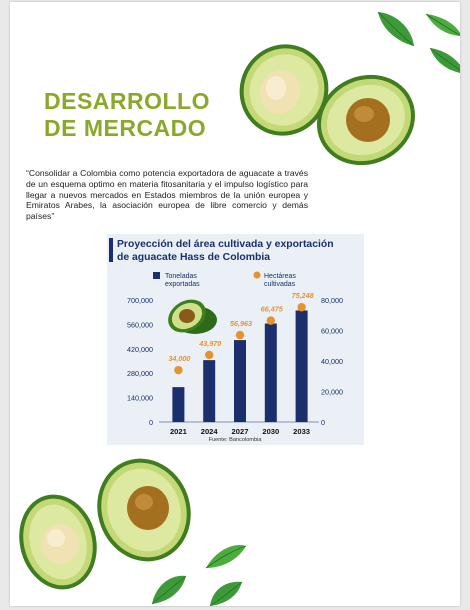 Image resolution: width=470 pixels, height=610 pixels. What do you see at coordinates (194, 257) in the screenshot?
I see `chart-title-line-2: de aguacate Hass de Colombia` at bounding box center [194, 257].